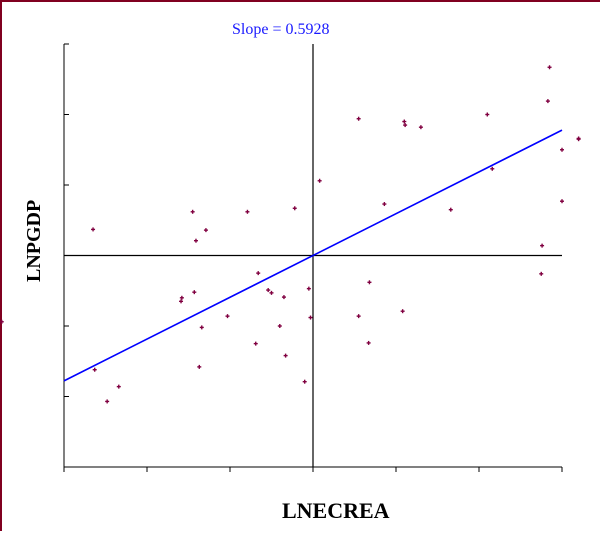 This screenshot has width=602, height=533. Describe the element at coordinates (280, 29) in the screenshot. I see `chart-title: Slope = 0.5928` at that location.